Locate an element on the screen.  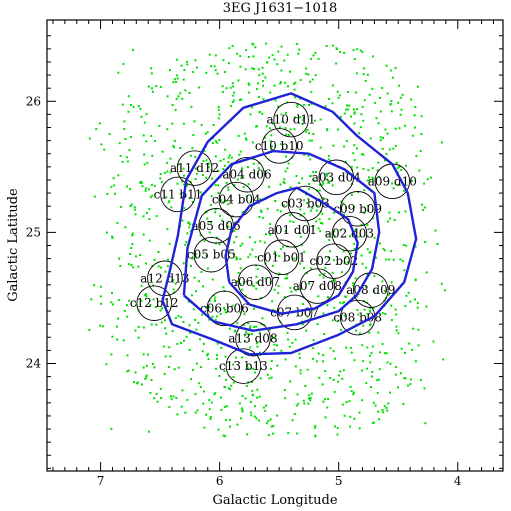
x-axis-label: Galactic Longitude is located at coordinates (274, 500).